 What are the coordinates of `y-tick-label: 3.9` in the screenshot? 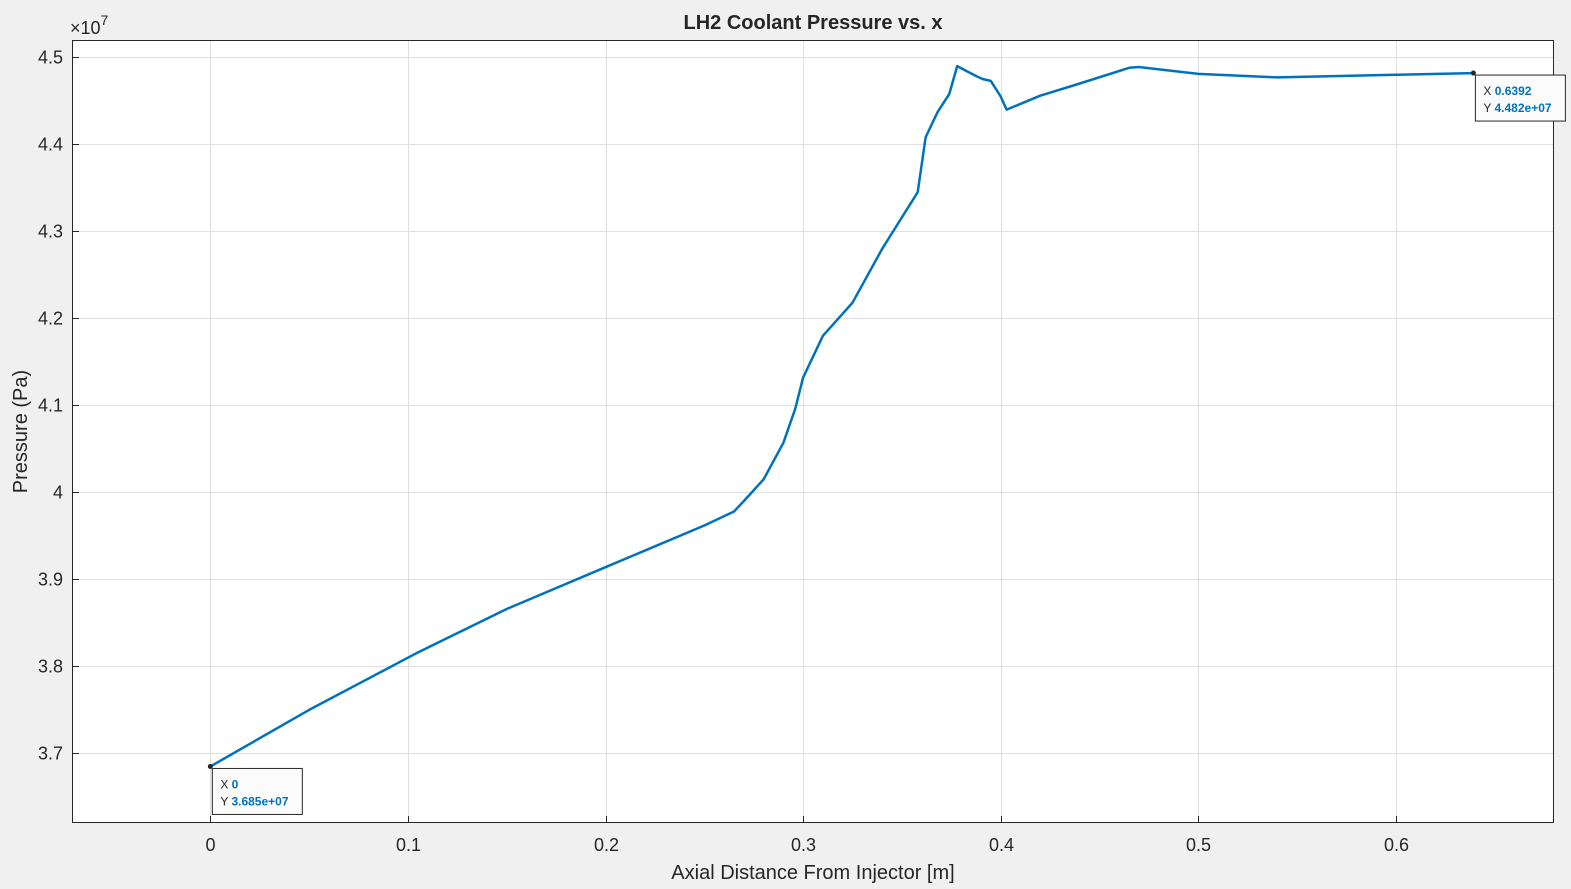 It's located at (50, 580).